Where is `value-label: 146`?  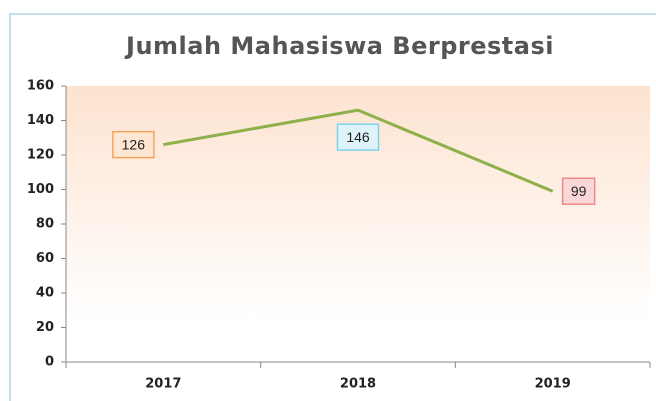
value-label: 146 is located at coordinates (358, 137).